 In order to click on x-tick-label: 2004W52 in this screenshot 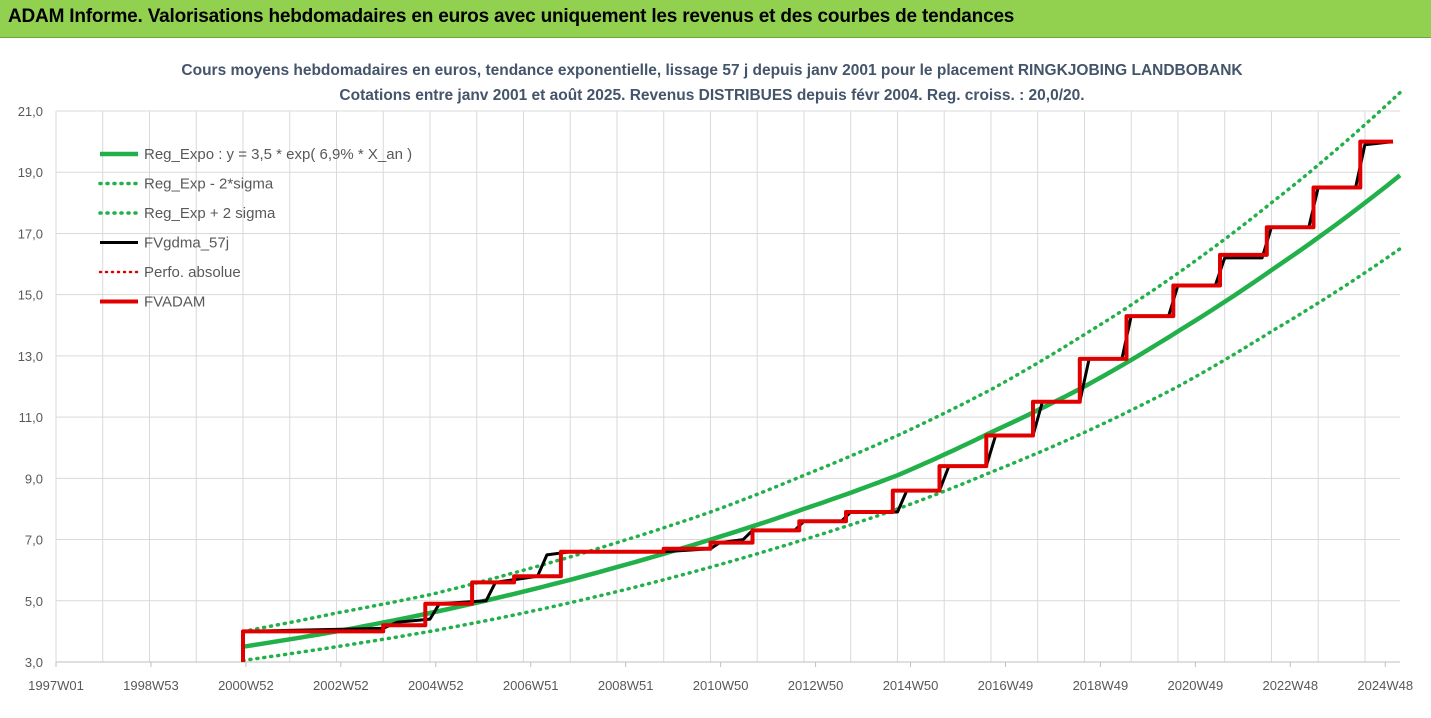, I will do `click(436, 685)`.